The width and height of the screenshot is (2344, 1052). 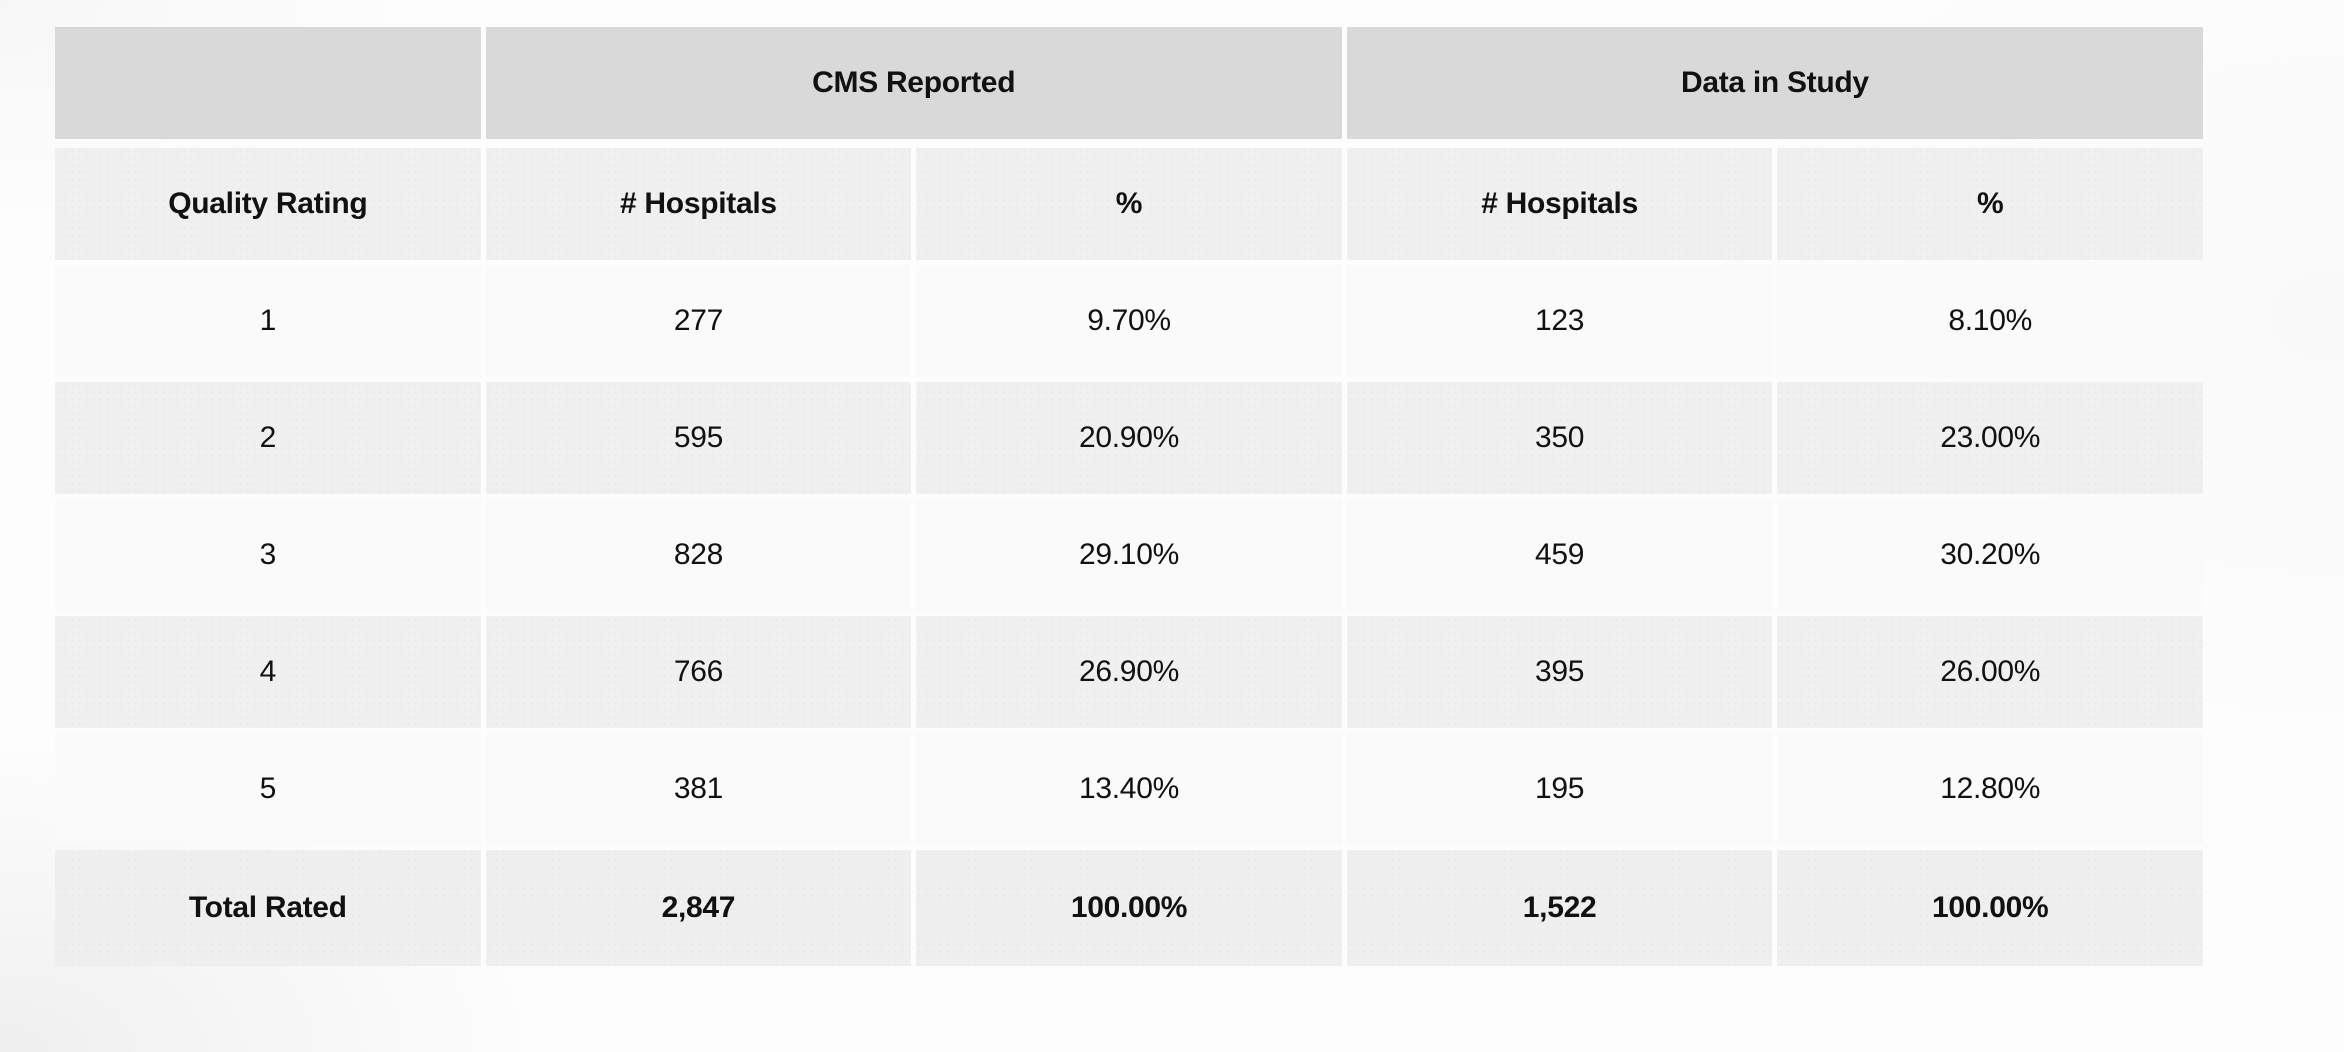 I want to click on cell-cms-percent: 9.70%, so click(x=1129, y=321).